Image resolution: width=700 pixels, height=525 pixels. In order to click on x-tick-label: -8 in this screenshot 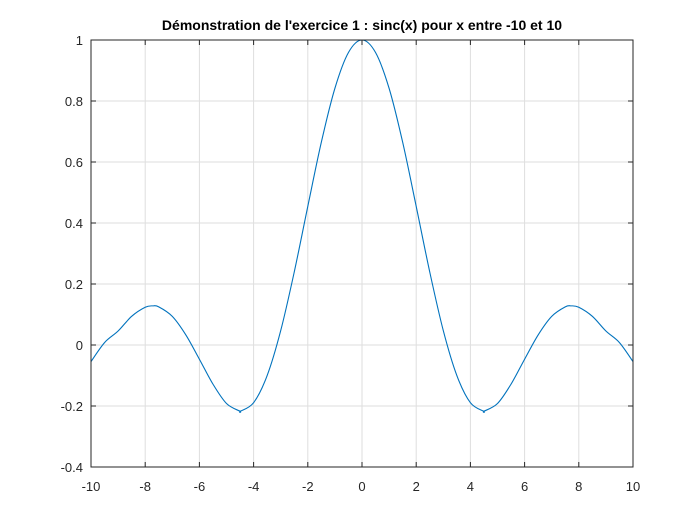, I will do `click(145, 486)`.